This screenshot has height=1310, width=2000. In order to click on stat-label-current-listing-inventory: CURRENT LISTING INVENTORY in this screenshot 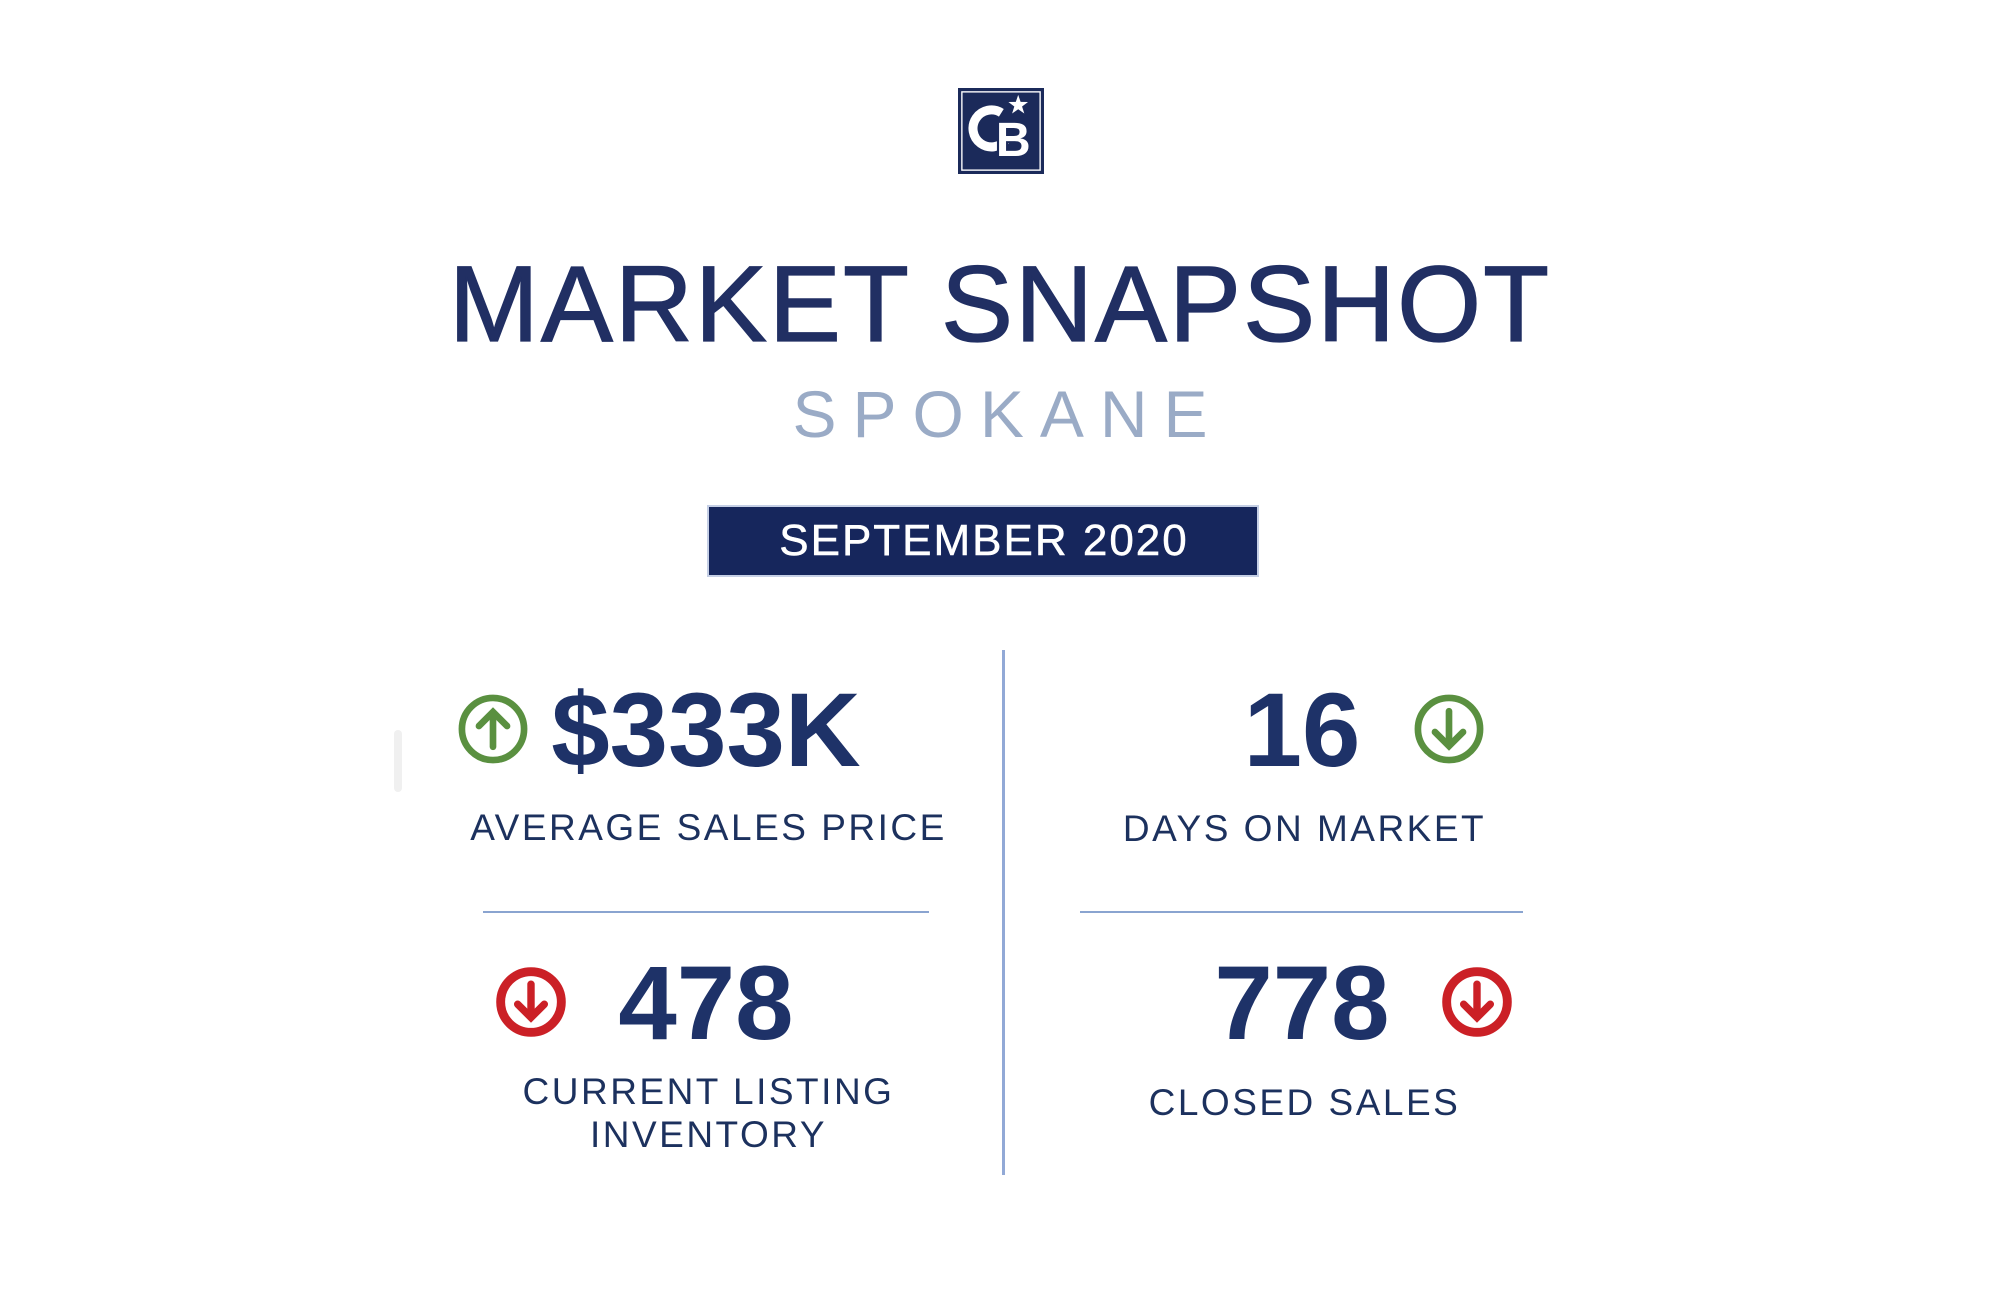, I will do `click(707, 1113)`.